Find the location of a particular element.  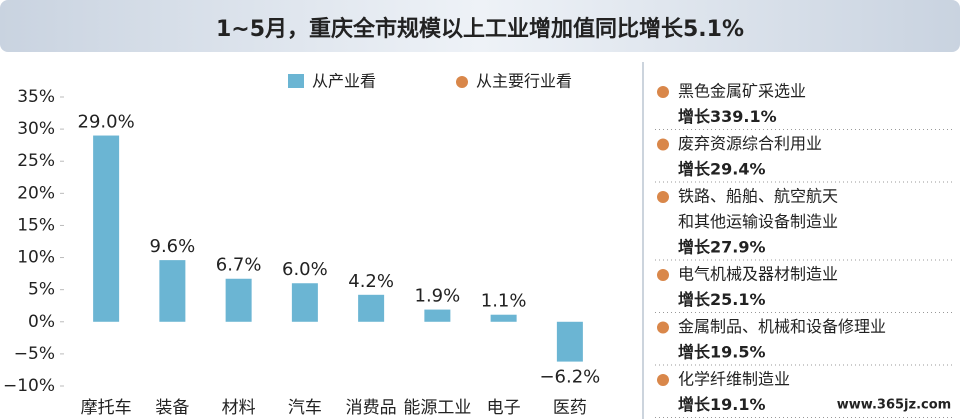

item-name: 铁路、船舶、航空航天 is located at coordinates (758, 196).